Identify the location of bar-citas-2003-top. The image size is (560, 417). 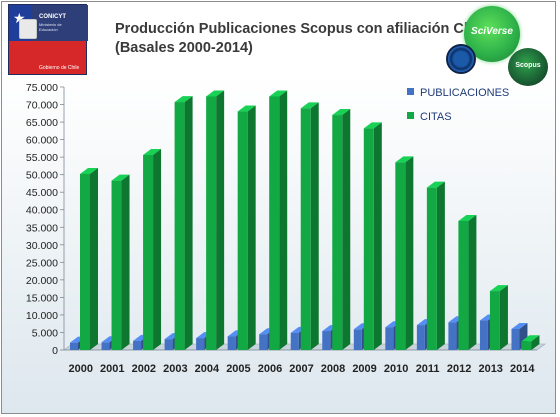
(183, 99).